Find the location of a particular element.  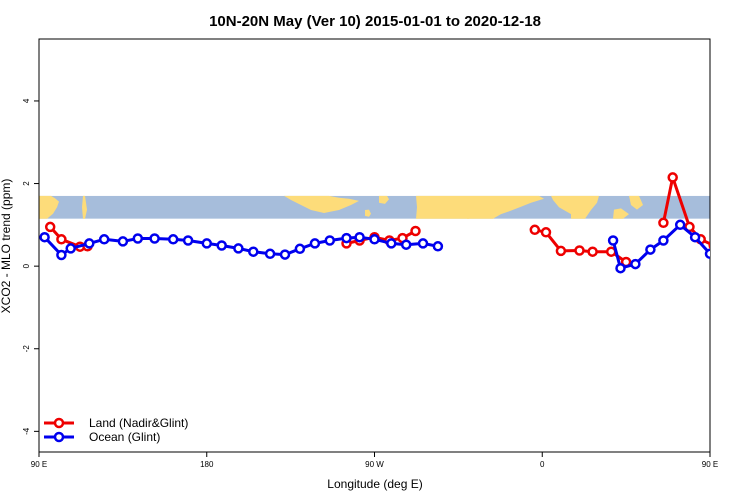

legend-label: Land (Nadir&Glint) is located at coordinates (138, 423).